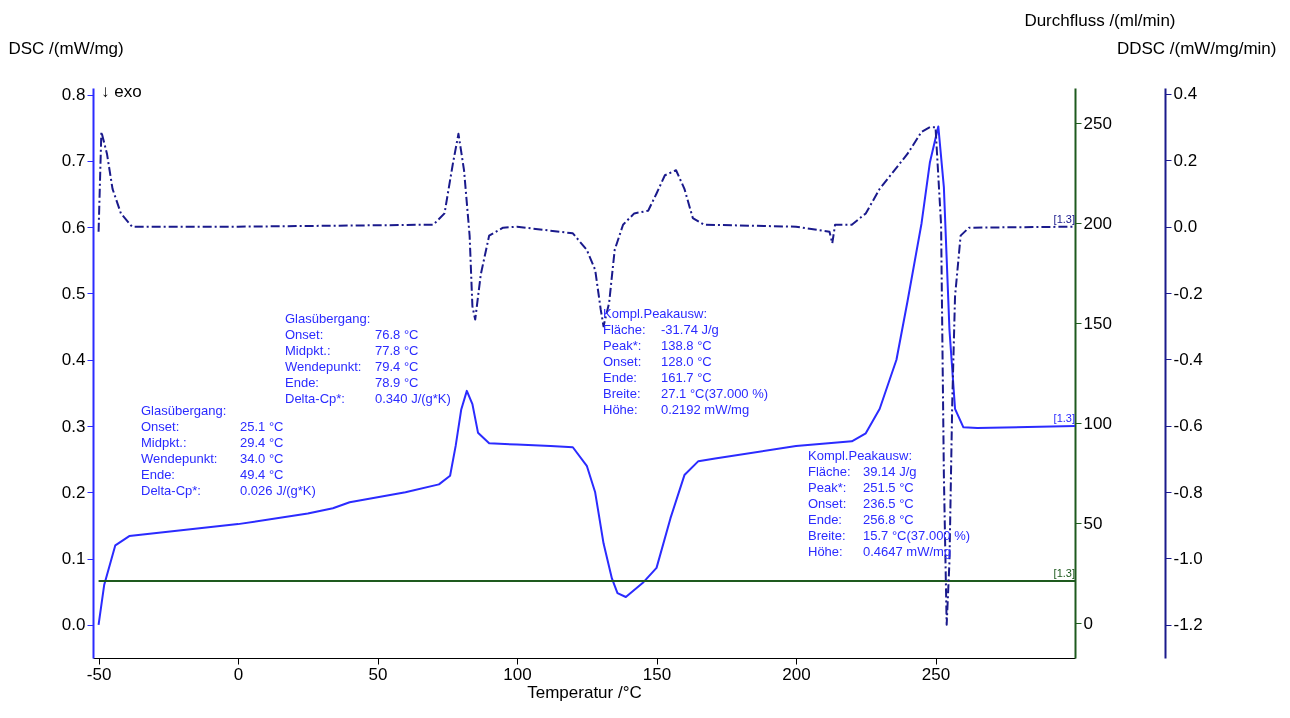 The height and width of the screenshot is (718, 1290). What do you see at coordinates (1097, 223) in the screenshot?
I see `y2-tick-label: 200` at bounding box center [1097, 223].